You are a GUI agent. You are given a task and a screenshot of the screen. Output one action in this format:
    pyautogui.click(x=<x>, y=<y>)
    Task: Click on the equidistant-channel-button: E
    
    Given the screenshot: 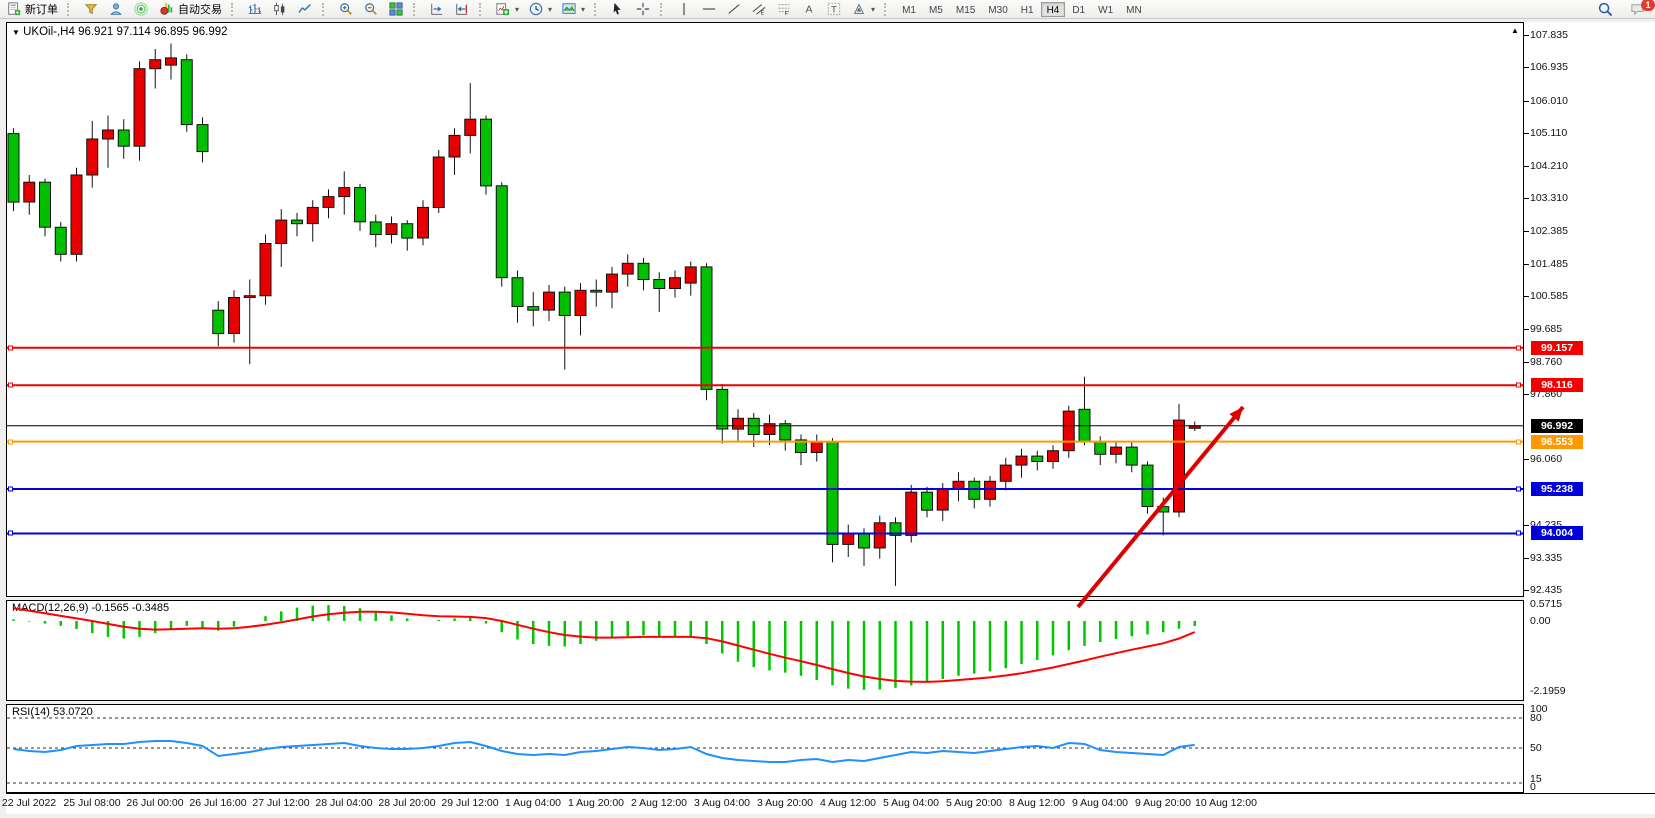 What is the action you would take?
    pyautogui.click(x=759, y=9)
    